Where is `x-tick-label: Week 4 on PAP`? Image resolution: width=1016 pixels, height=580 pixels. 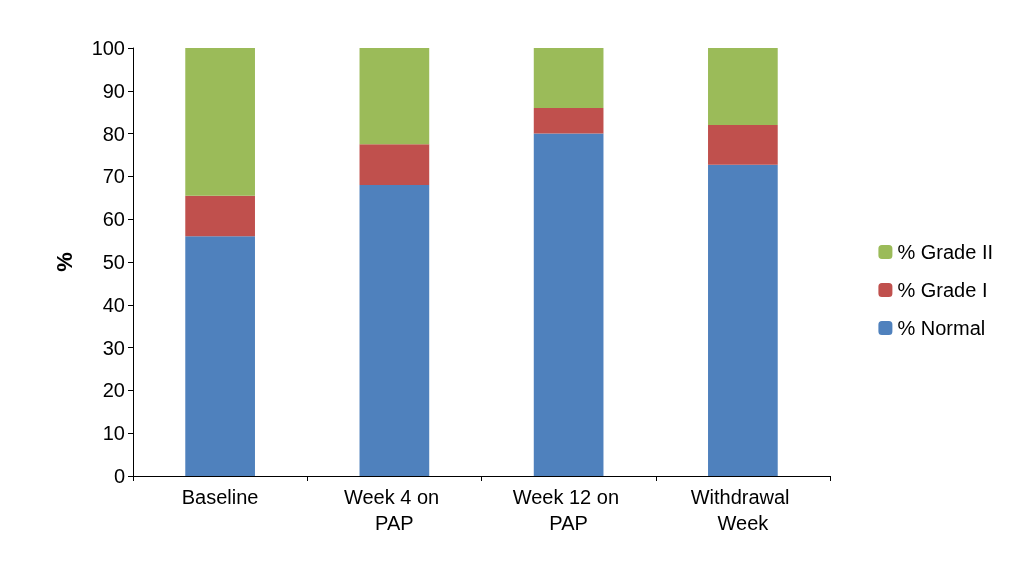
x-tick-label: Week 4 on PAP is located at coordinates (394, 510).